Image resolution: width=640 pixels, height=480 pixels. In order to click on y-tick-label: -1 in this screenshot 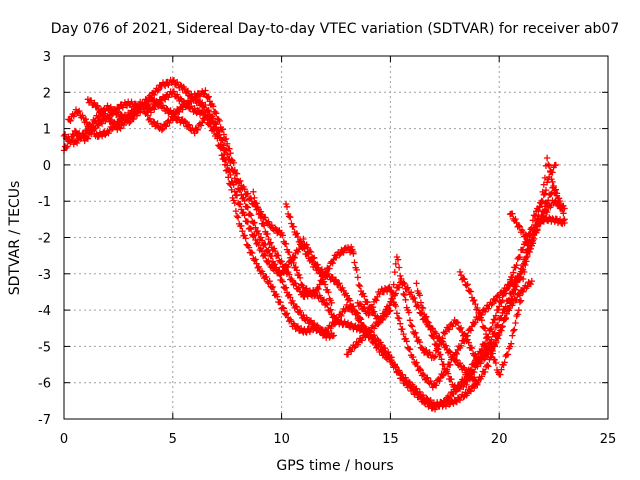, I will do `click(44, 202)`.